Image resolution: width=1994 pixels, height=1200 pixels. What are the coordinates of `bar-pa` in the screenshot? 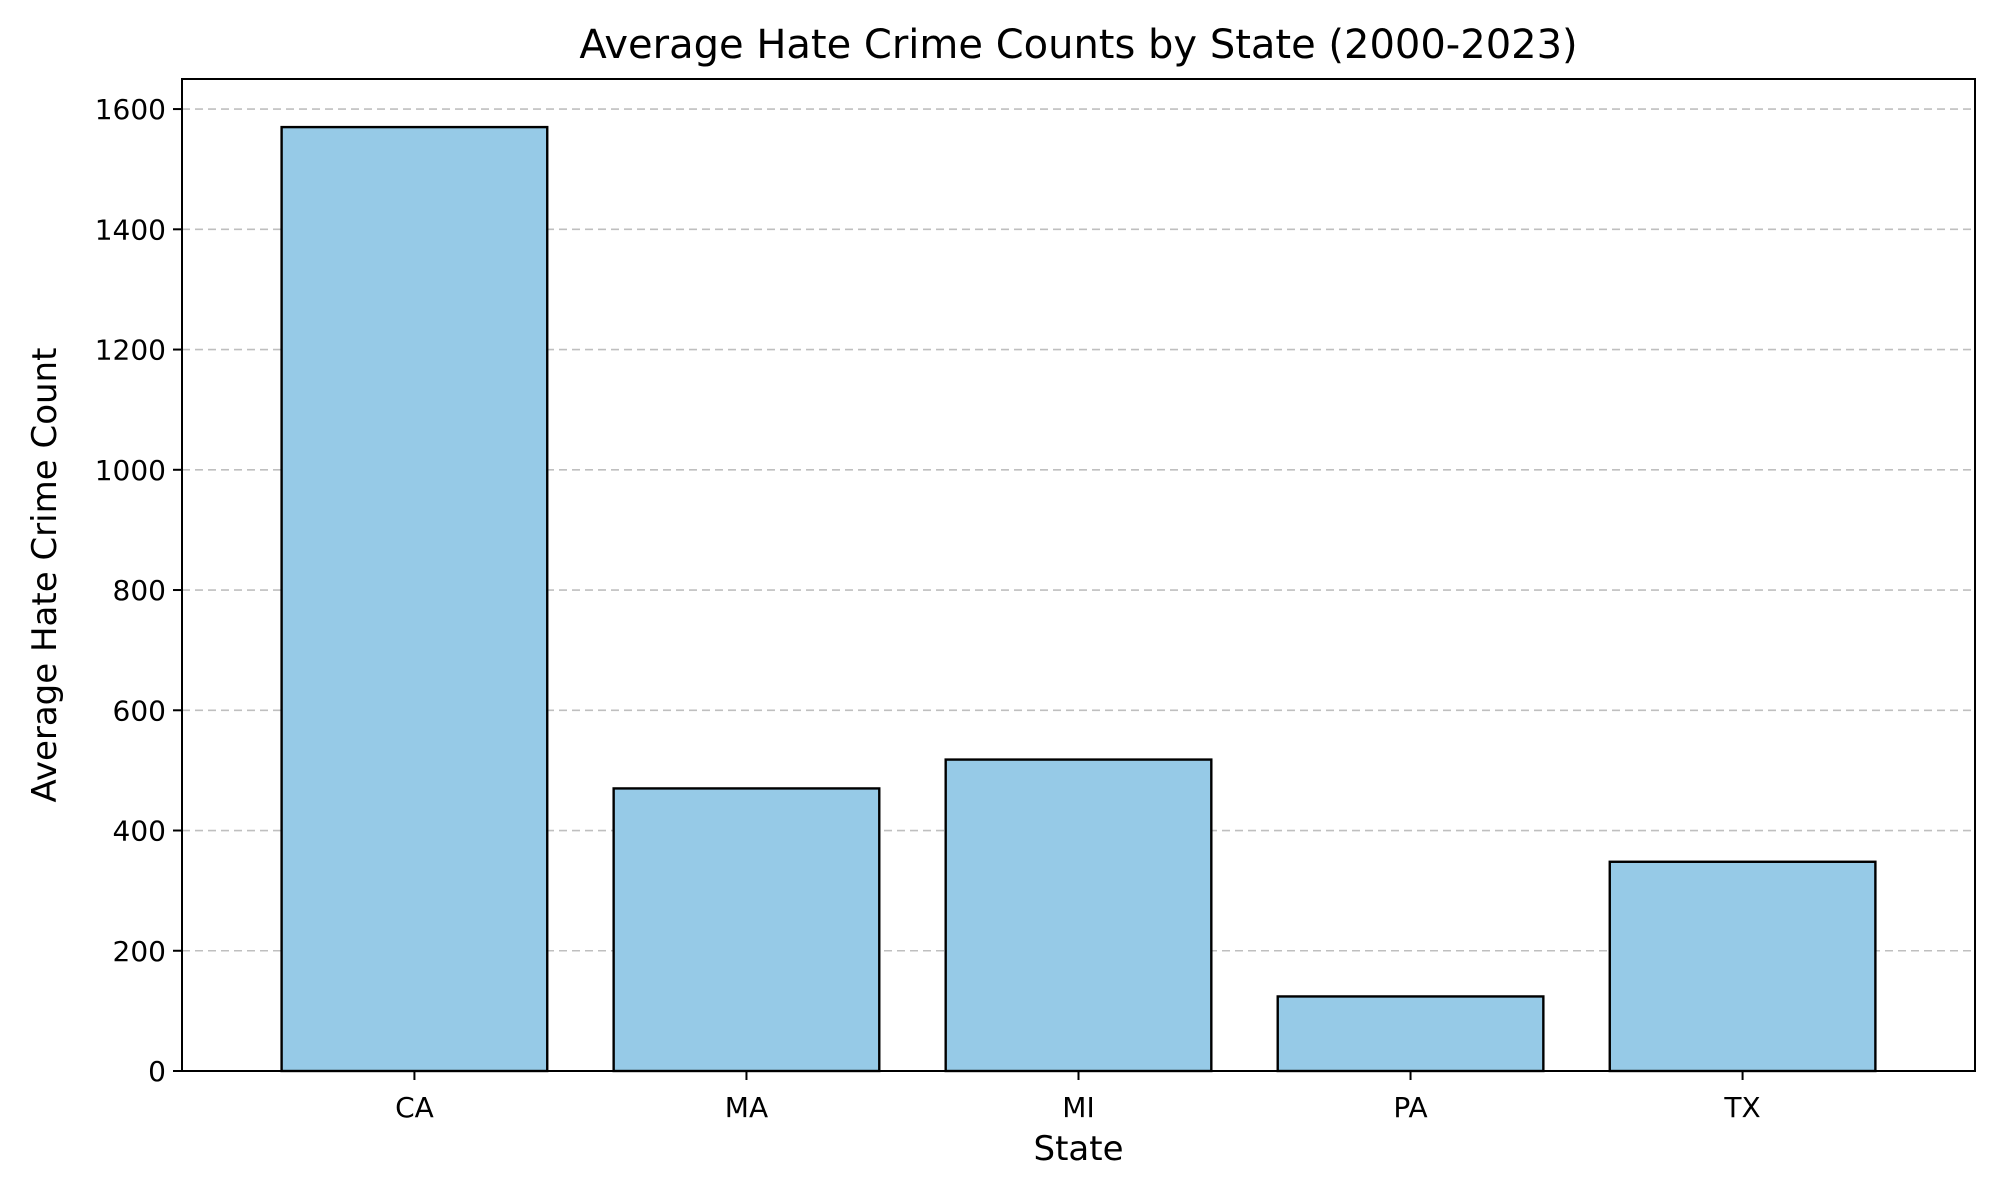 It's located at (1410, 1034).